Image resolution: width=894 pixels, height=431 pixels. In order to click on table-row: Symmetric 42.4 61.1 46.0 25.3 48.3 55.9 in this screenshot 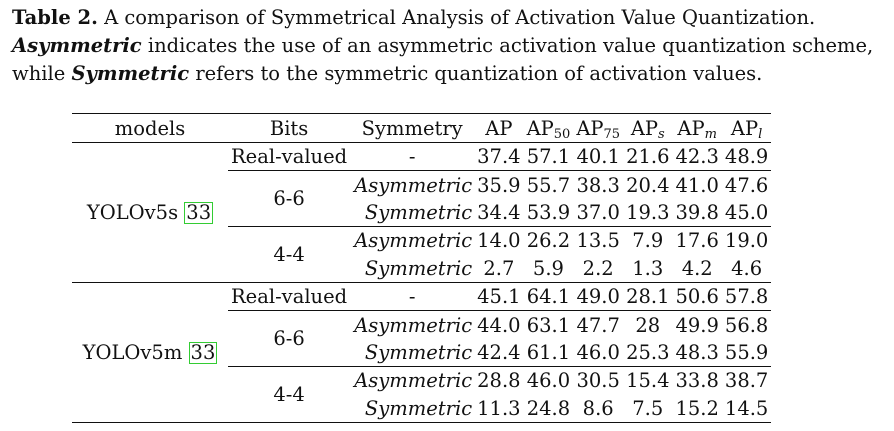, I will do `click(421, 353)`.